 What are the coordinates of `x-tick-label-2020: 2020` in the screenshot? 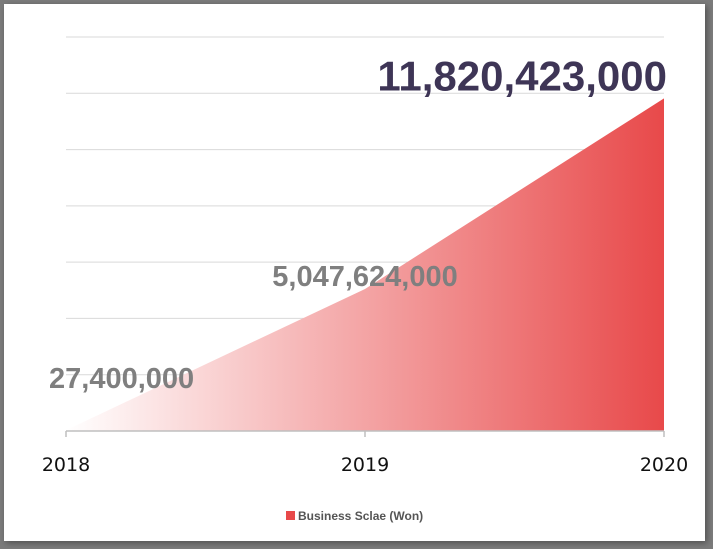 It's located at (664, 465).